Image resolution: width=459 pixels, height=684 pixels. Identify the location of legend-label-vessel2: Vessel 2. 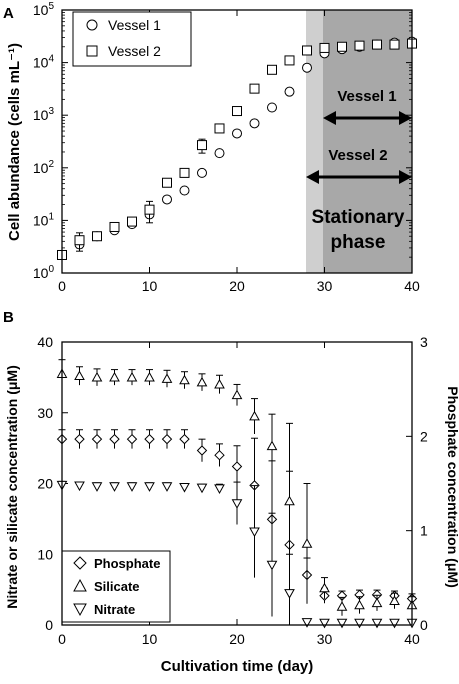
(134, 51).